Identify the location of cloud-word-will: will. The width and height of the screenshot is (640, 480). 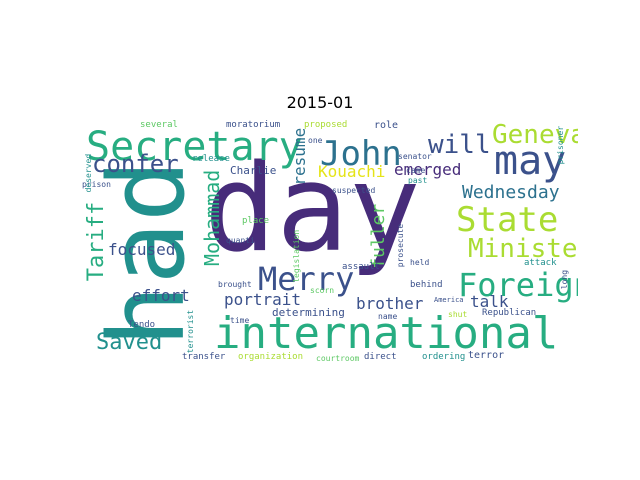
(459, 145).